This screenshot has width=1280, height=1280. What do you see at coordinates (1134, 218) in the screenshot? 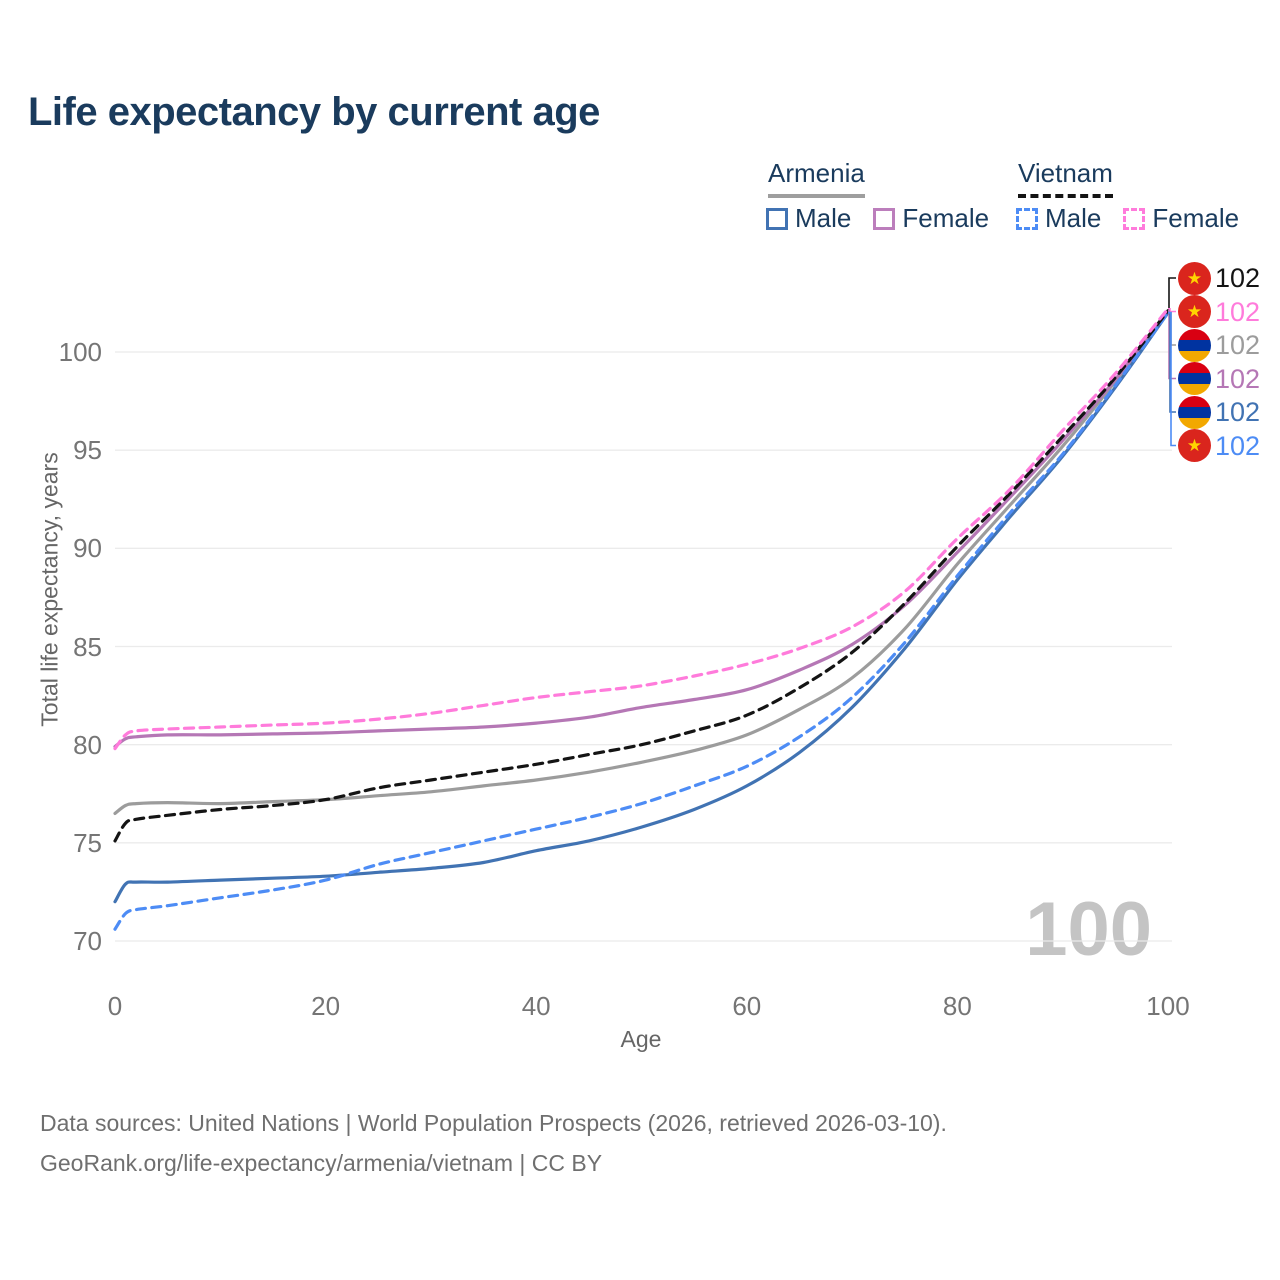
I see `vietnam-female-swatch-icon` at bounding box center [1134, 218].